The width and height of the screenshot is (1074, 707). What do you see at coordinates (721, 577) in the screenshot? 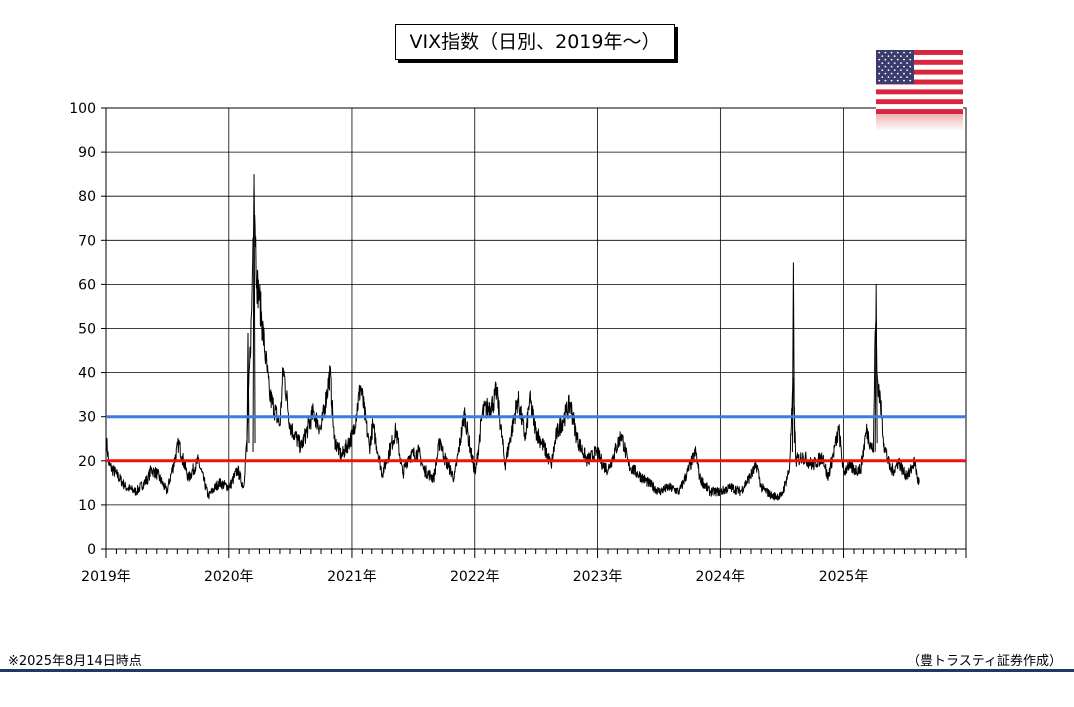
I see `x-tick-label: 2024年` at bounding box center [721, 577].